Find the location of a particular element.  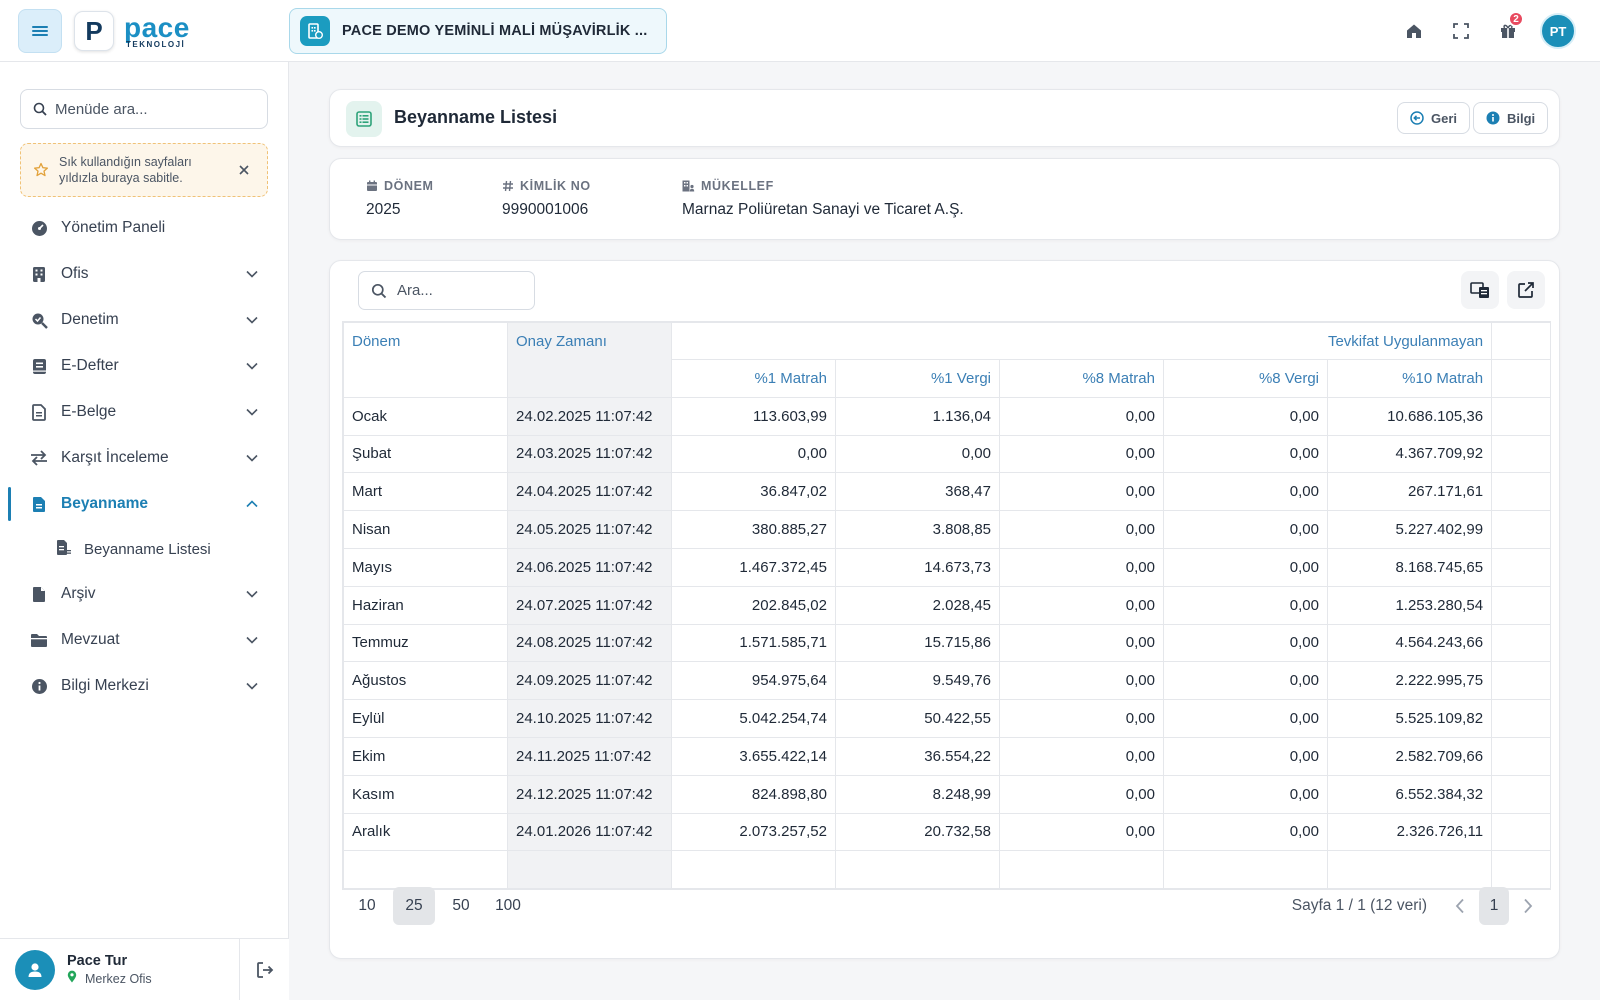

page-number-current: 1 is located at coordinates (1494, 906).